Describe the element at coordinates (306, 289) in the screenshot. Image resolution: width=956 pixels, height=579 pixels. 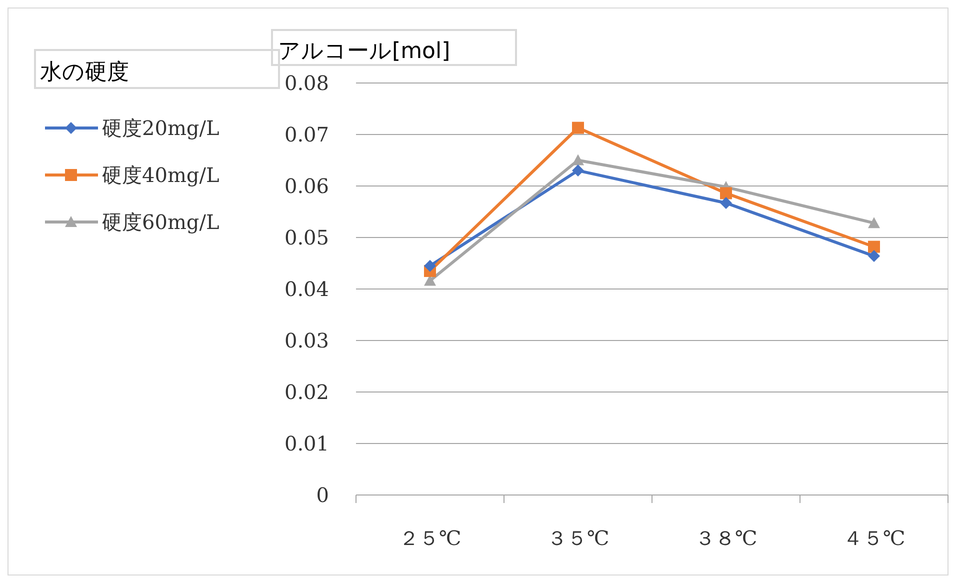
I see `y-tick-label: 0.04` at that location.